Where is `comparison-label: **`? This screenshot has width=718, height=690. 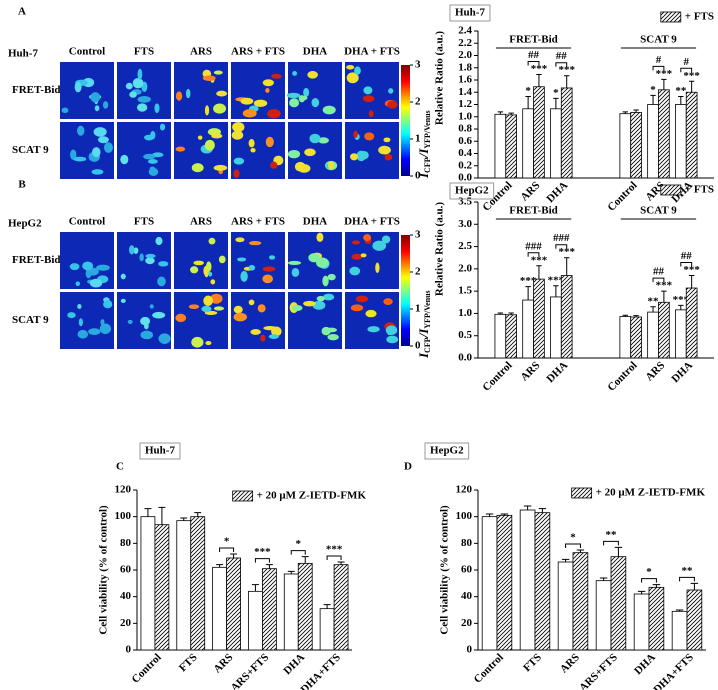
comparison-label: ** is located at coordinates (688, 571).